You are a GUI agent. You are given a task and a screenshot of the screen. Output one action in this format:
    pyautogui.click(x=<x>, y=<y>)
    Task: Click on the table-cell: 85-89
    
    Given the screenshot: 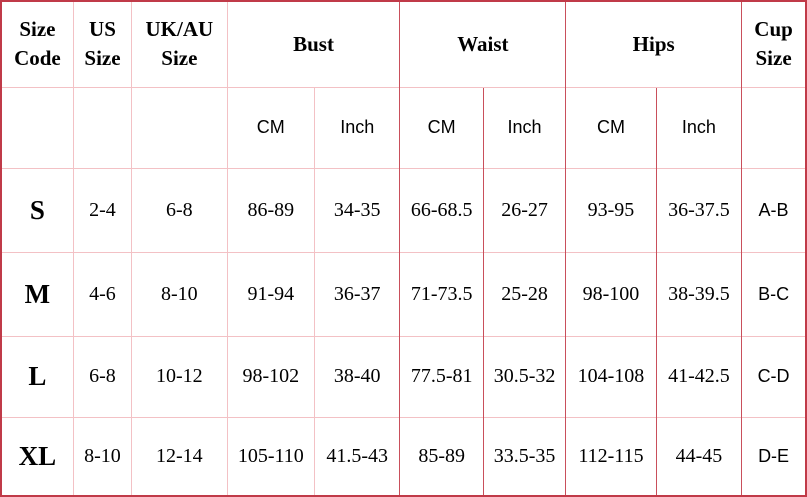 What is the action you would take?
    pyautogui.click(x=441, y=456)
    